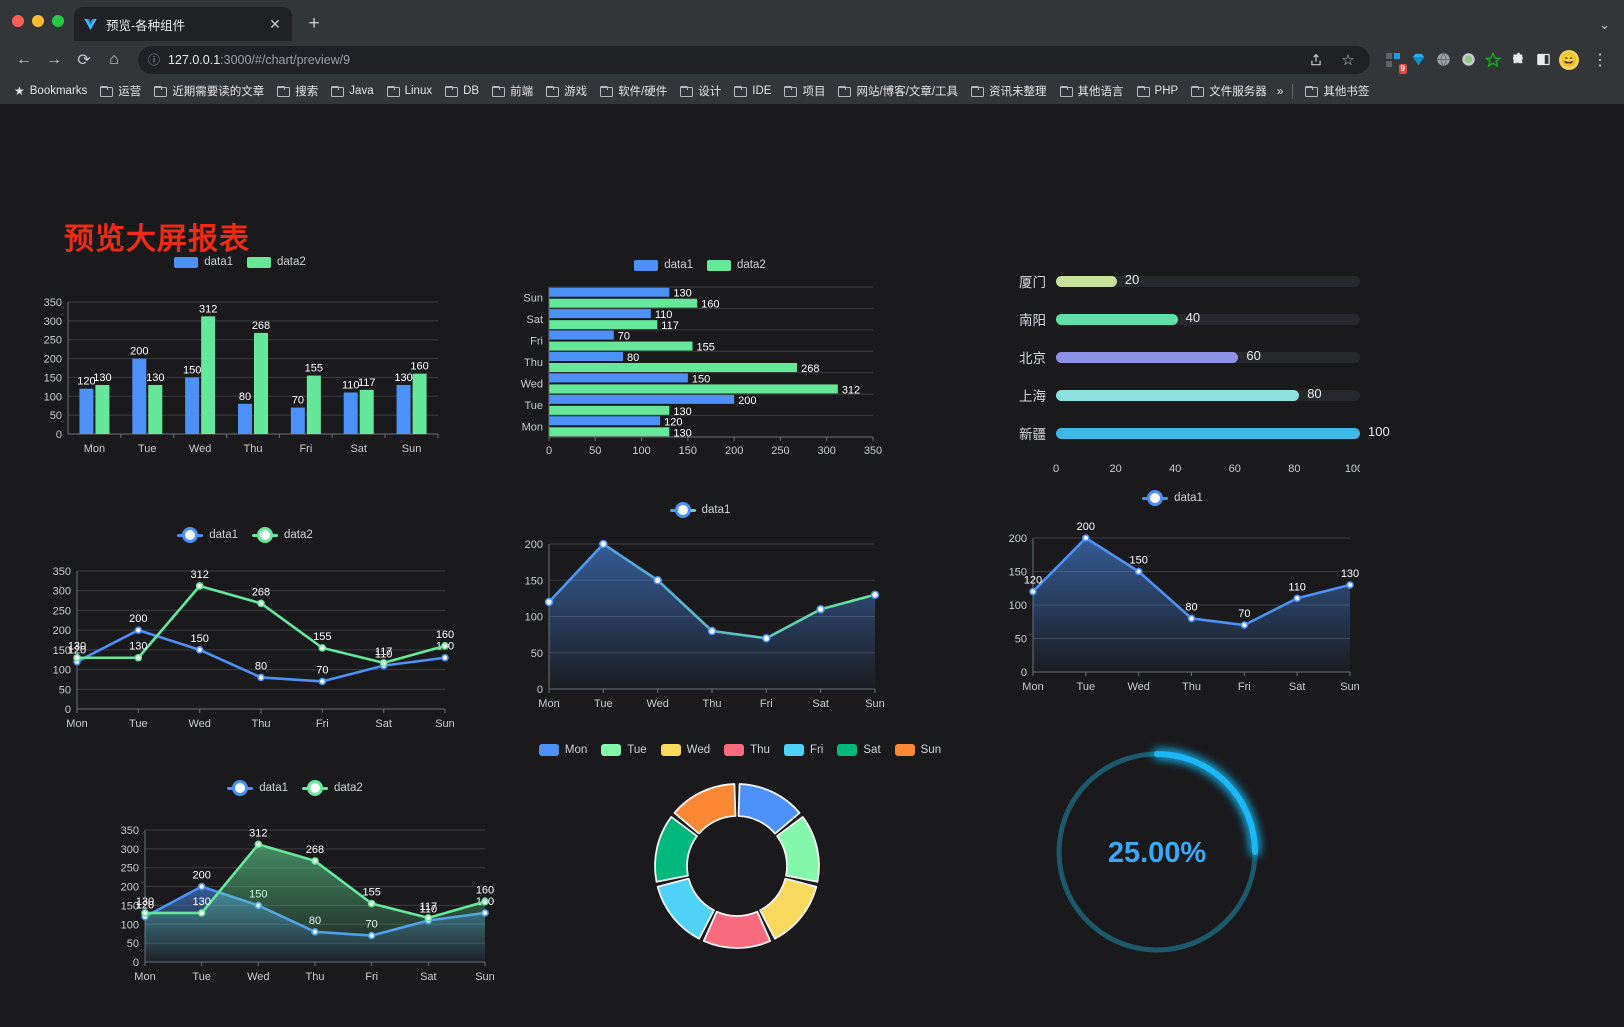  Describe the element at coordinates (1180, 281) in the screenshot. I see `progress-row: 厦门 20` at that location.